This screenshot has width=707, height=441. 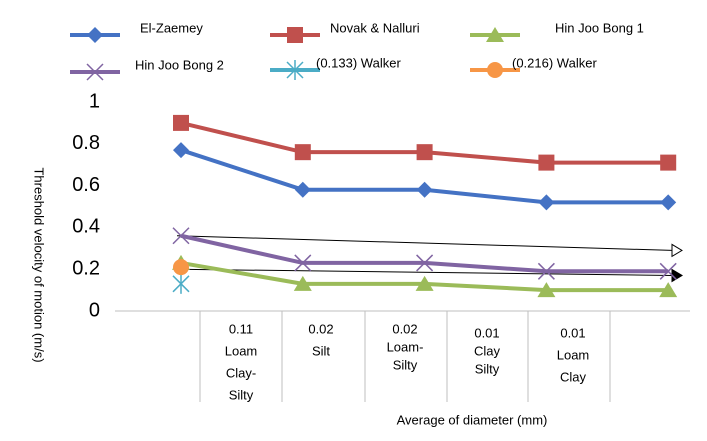 I want to click on y-tick-label: 0.2, so click(x=86, y=268).